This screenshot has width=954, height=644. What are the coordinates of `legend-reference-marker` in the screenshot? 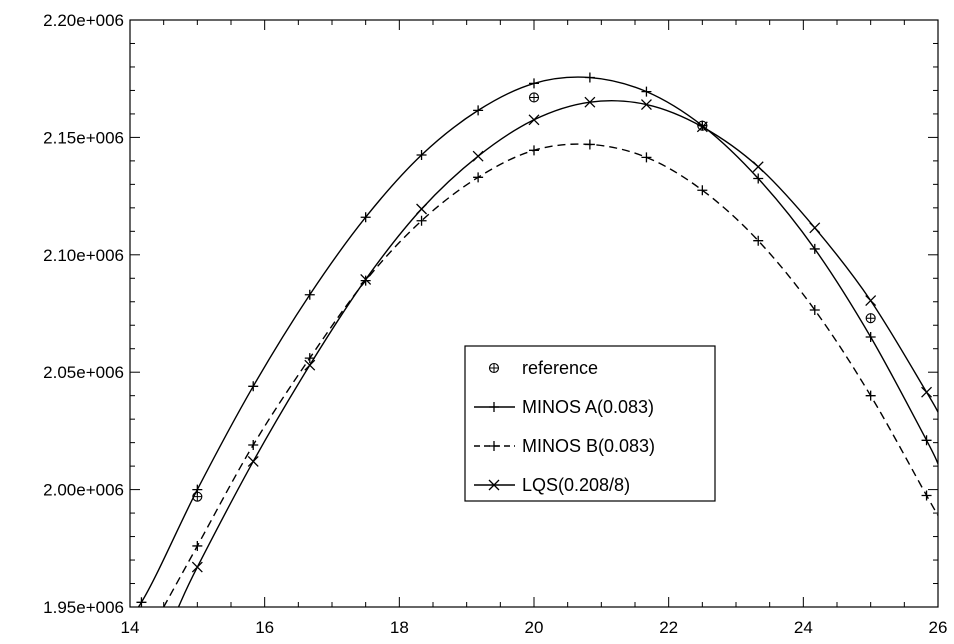 It's located at (494, 368).